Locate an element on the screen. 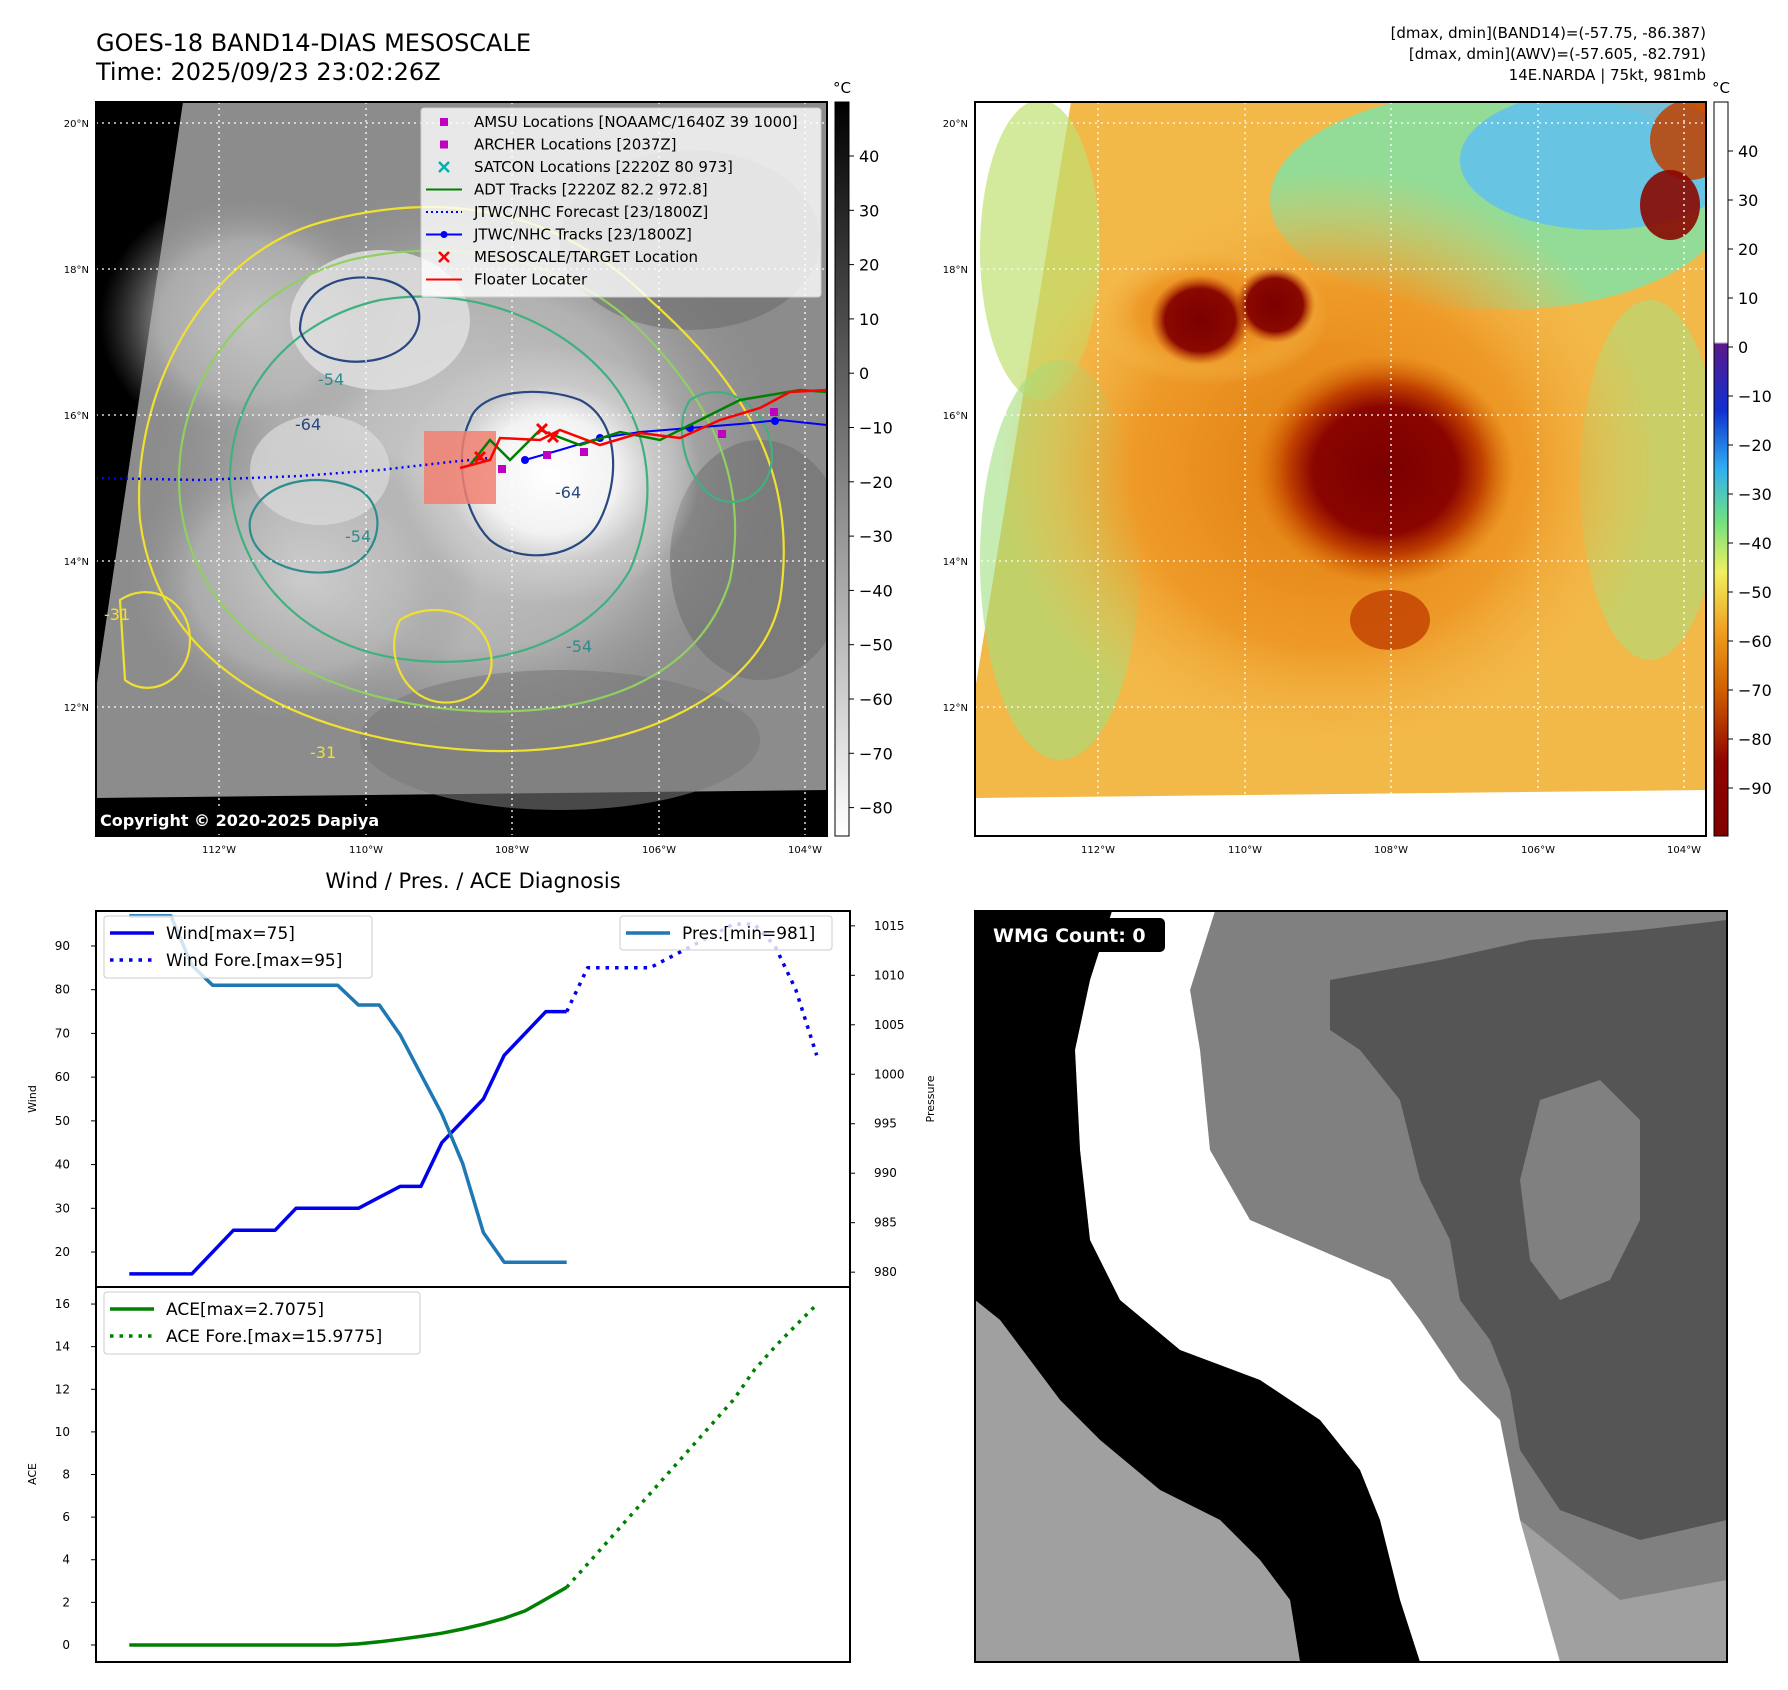 The image size is (1788, 1690). ytick-label: 10 is located at coordinates (62, 1432).